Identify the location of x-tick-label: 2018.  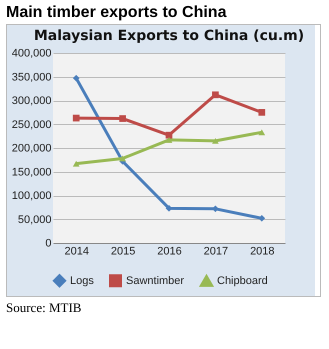
(262, 252).